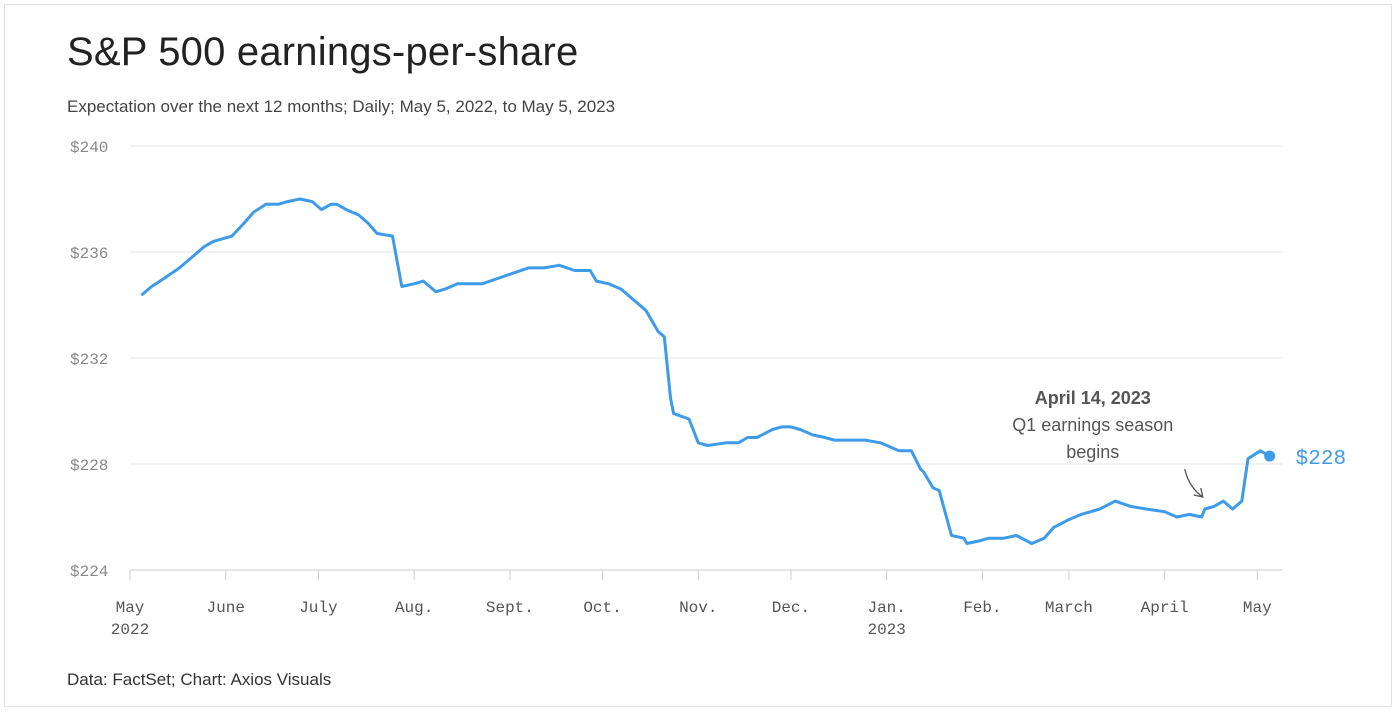 This screenshot has height=713, width=1400. Describe the element at coordinates (1194, 483) in the screenshot. I see `annotation-arrow` at that location.